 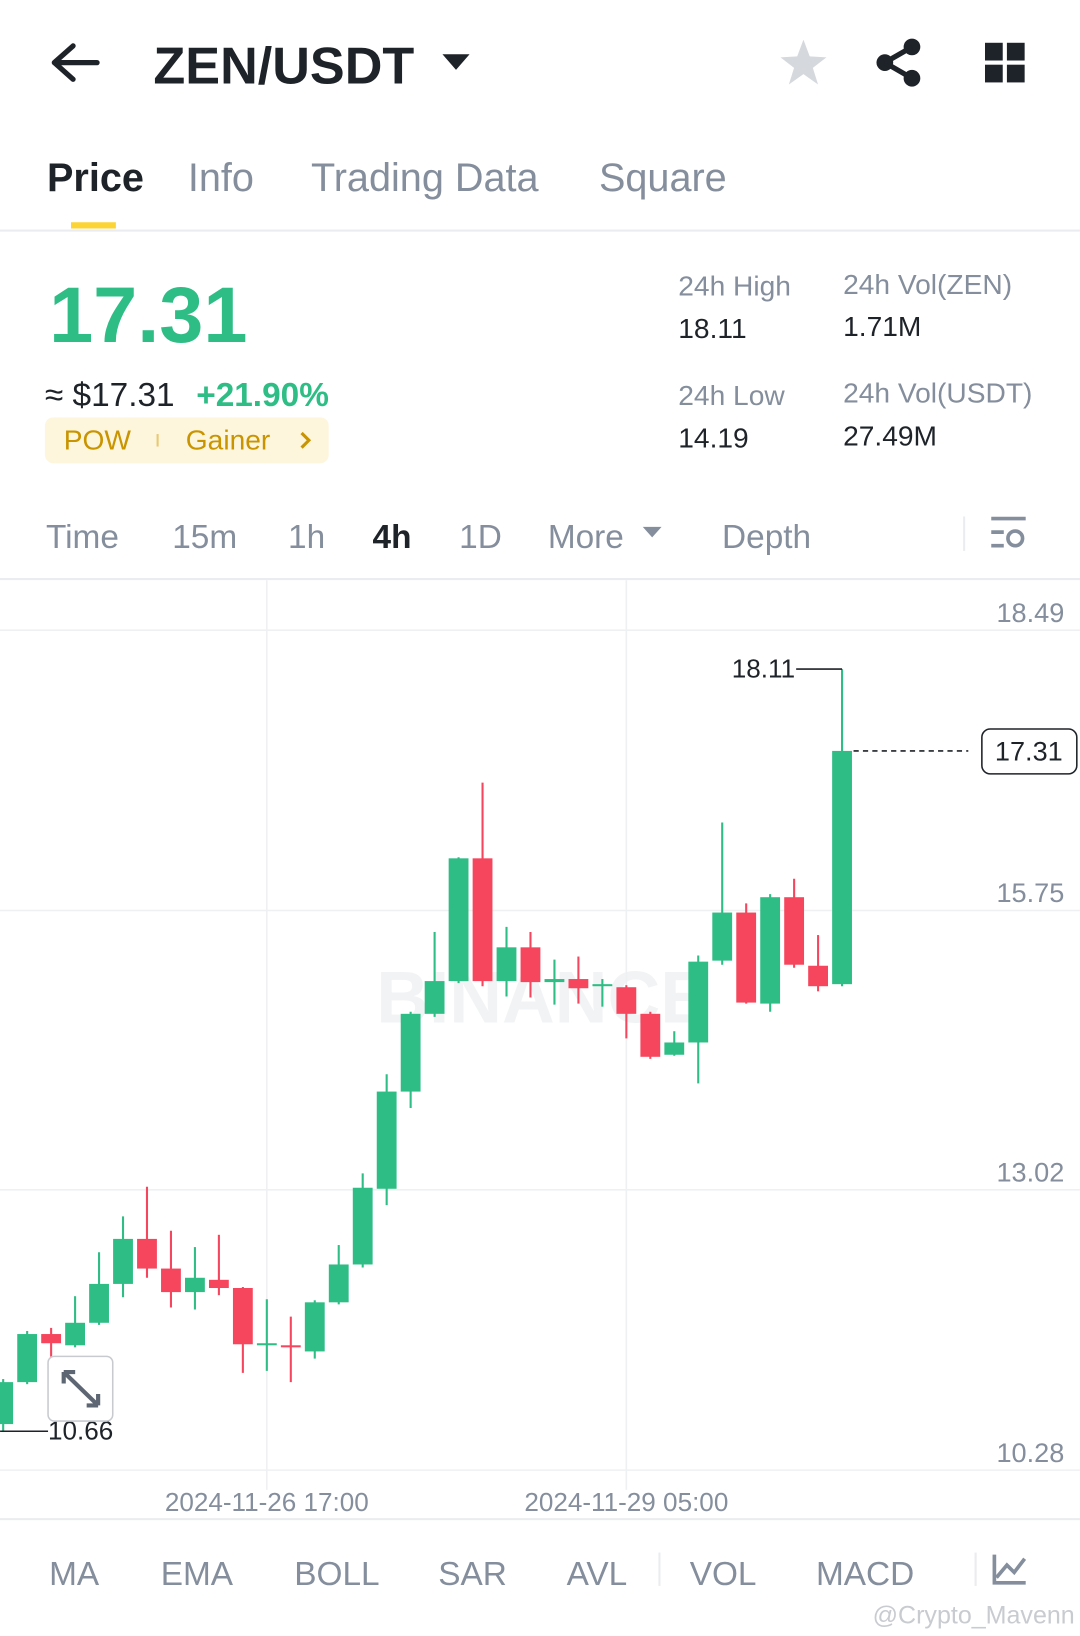 What do you see at coordinates (937, 393) in the screenshot?
I see `stat-label: 24h Vol(USDT)` at bounding box center [937, 393].